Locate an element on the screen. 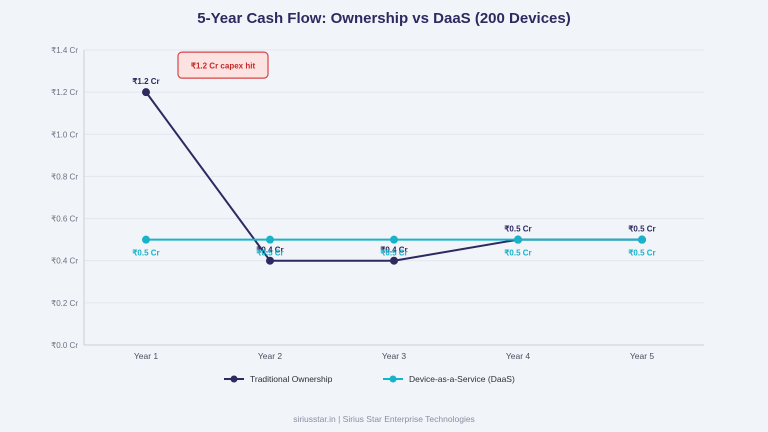 The width and height of the screenshot is (768, 432). footer-site: siriusstar.in is located at coordinates (314, 419).